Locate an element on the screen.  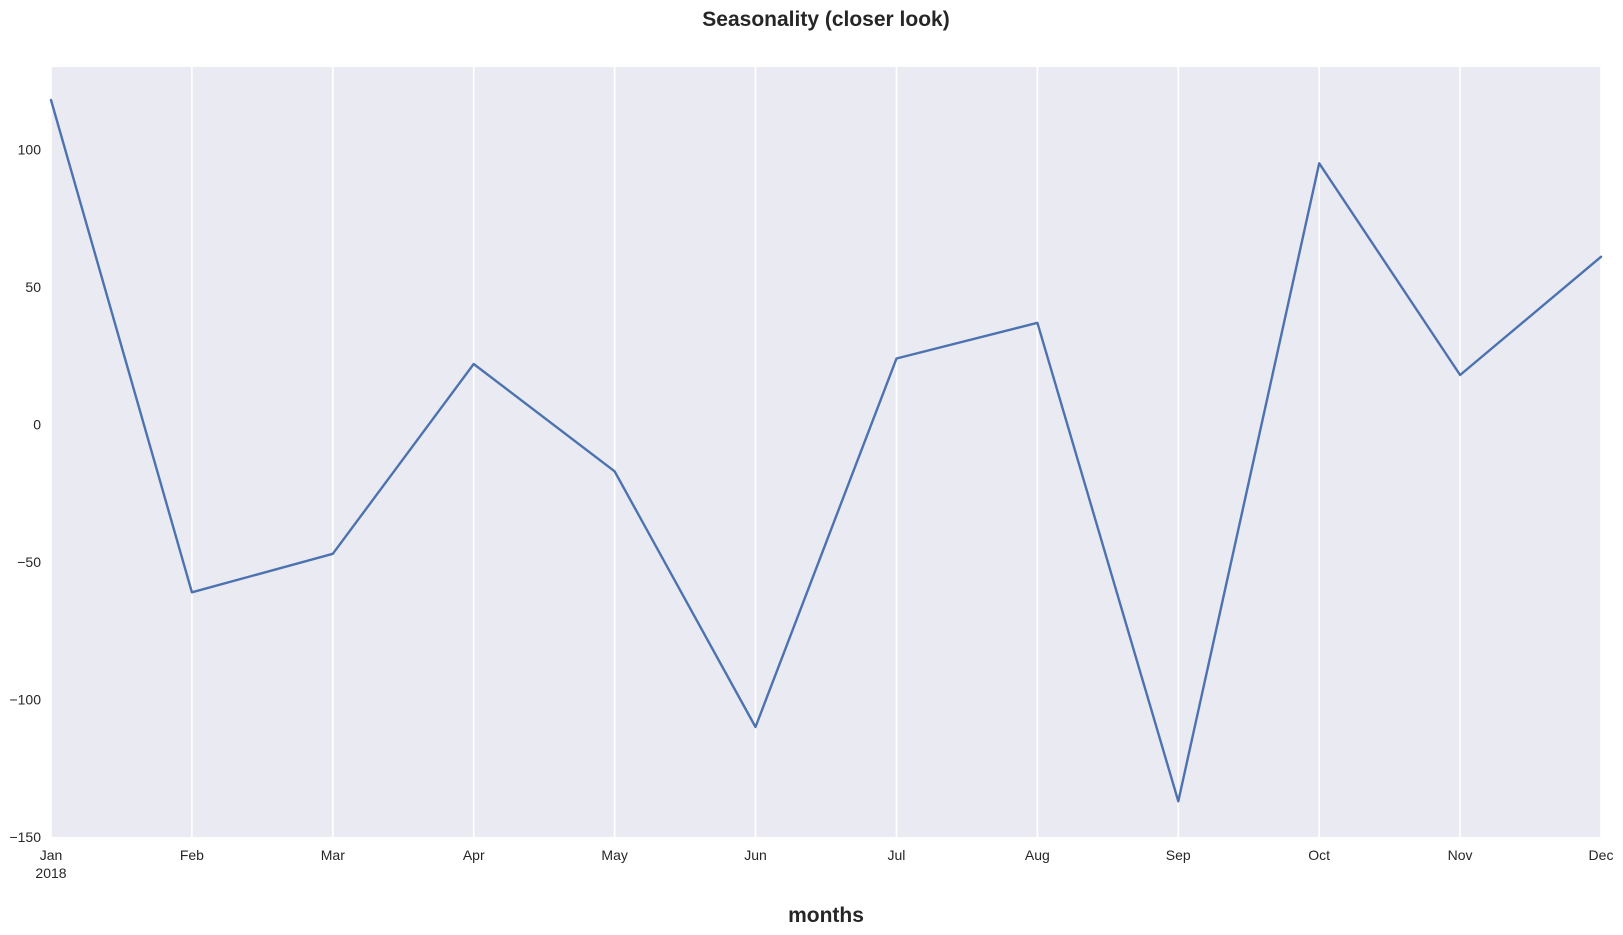
y-tick-label: −150 is located at coordinates (25, 837).